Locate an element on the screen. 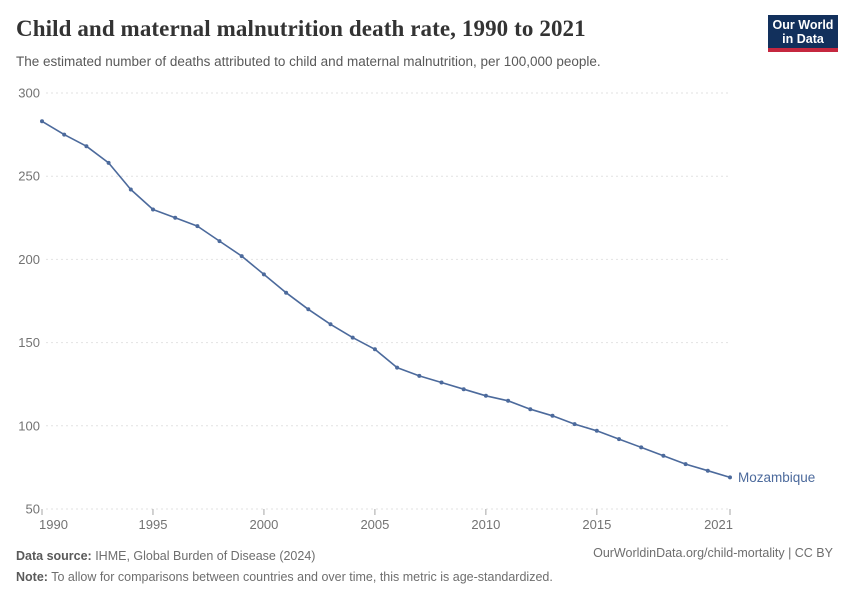 The image size is (850, 600). data-point-2016 is located at coordinates (619, 439).